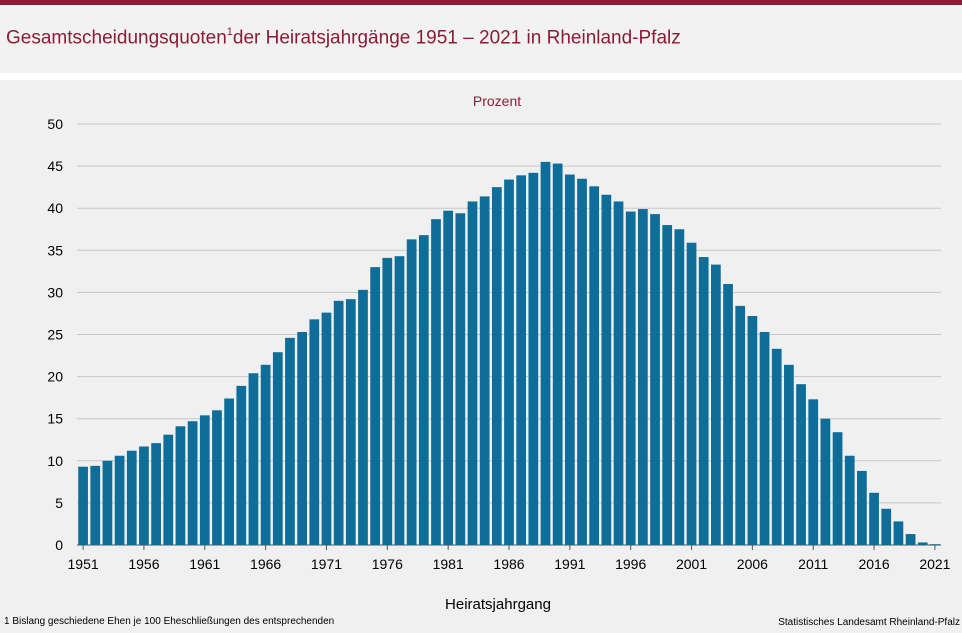 Image resolution: width=962 pixels, height=633 pixels. What do you see at coordinates (716, 404) in the screenshot?
I see `bar-2003` at bounding box center [716, 404].